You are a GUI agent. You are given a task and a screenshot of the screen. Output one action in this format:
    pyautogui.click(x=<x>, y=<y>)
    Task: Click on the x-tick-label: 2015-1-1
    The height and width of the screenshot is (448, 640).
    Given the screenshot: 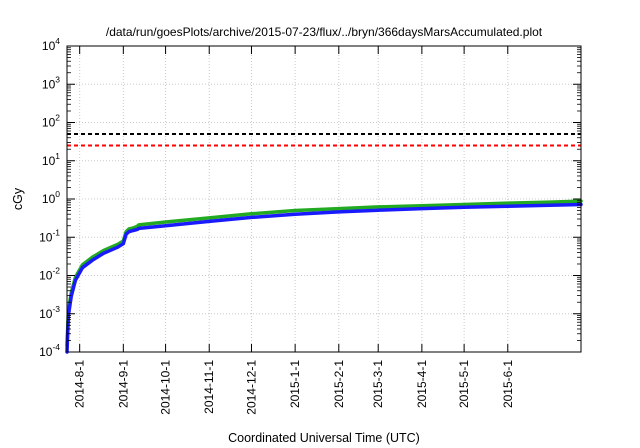 What is the action you would take?
    pyautogui.click(x=295, y=384)
    